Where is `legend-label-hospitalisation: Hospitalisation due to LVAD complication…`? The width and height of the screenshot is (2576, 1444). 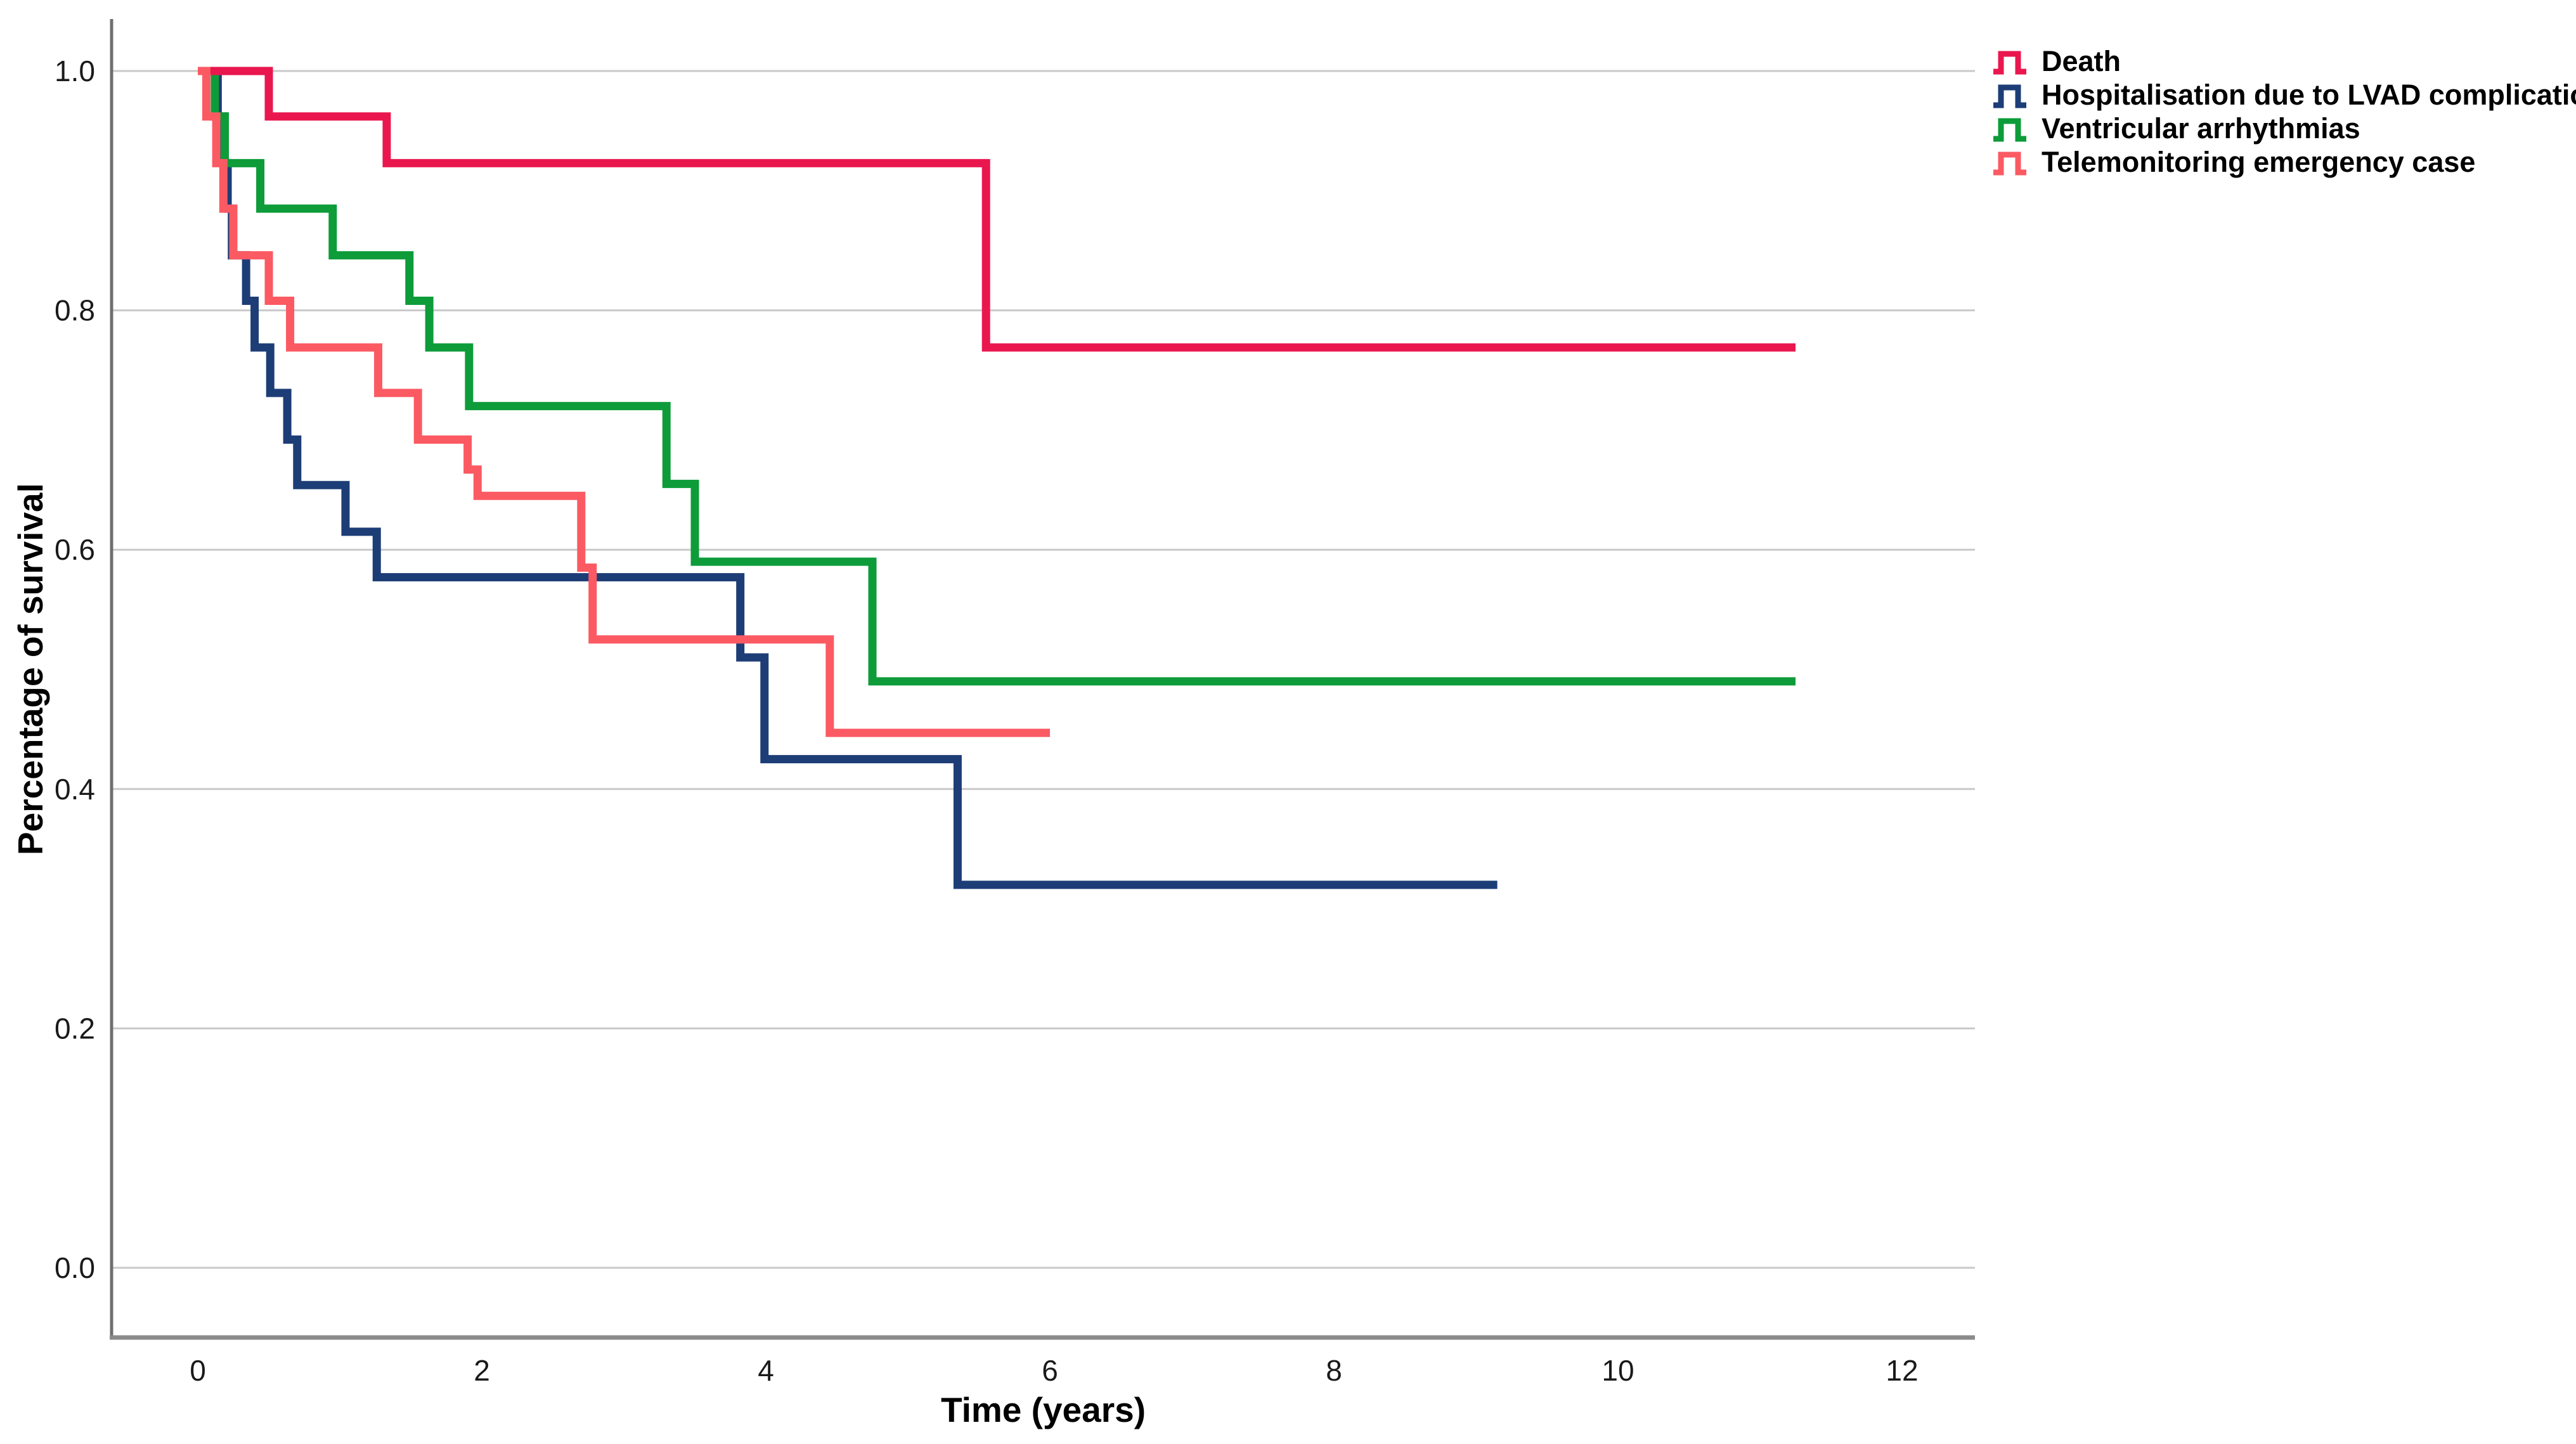 legend-label-hospitalisation: Hospitalisation due to LVAD complication… is located at coordinates (2309, 94).